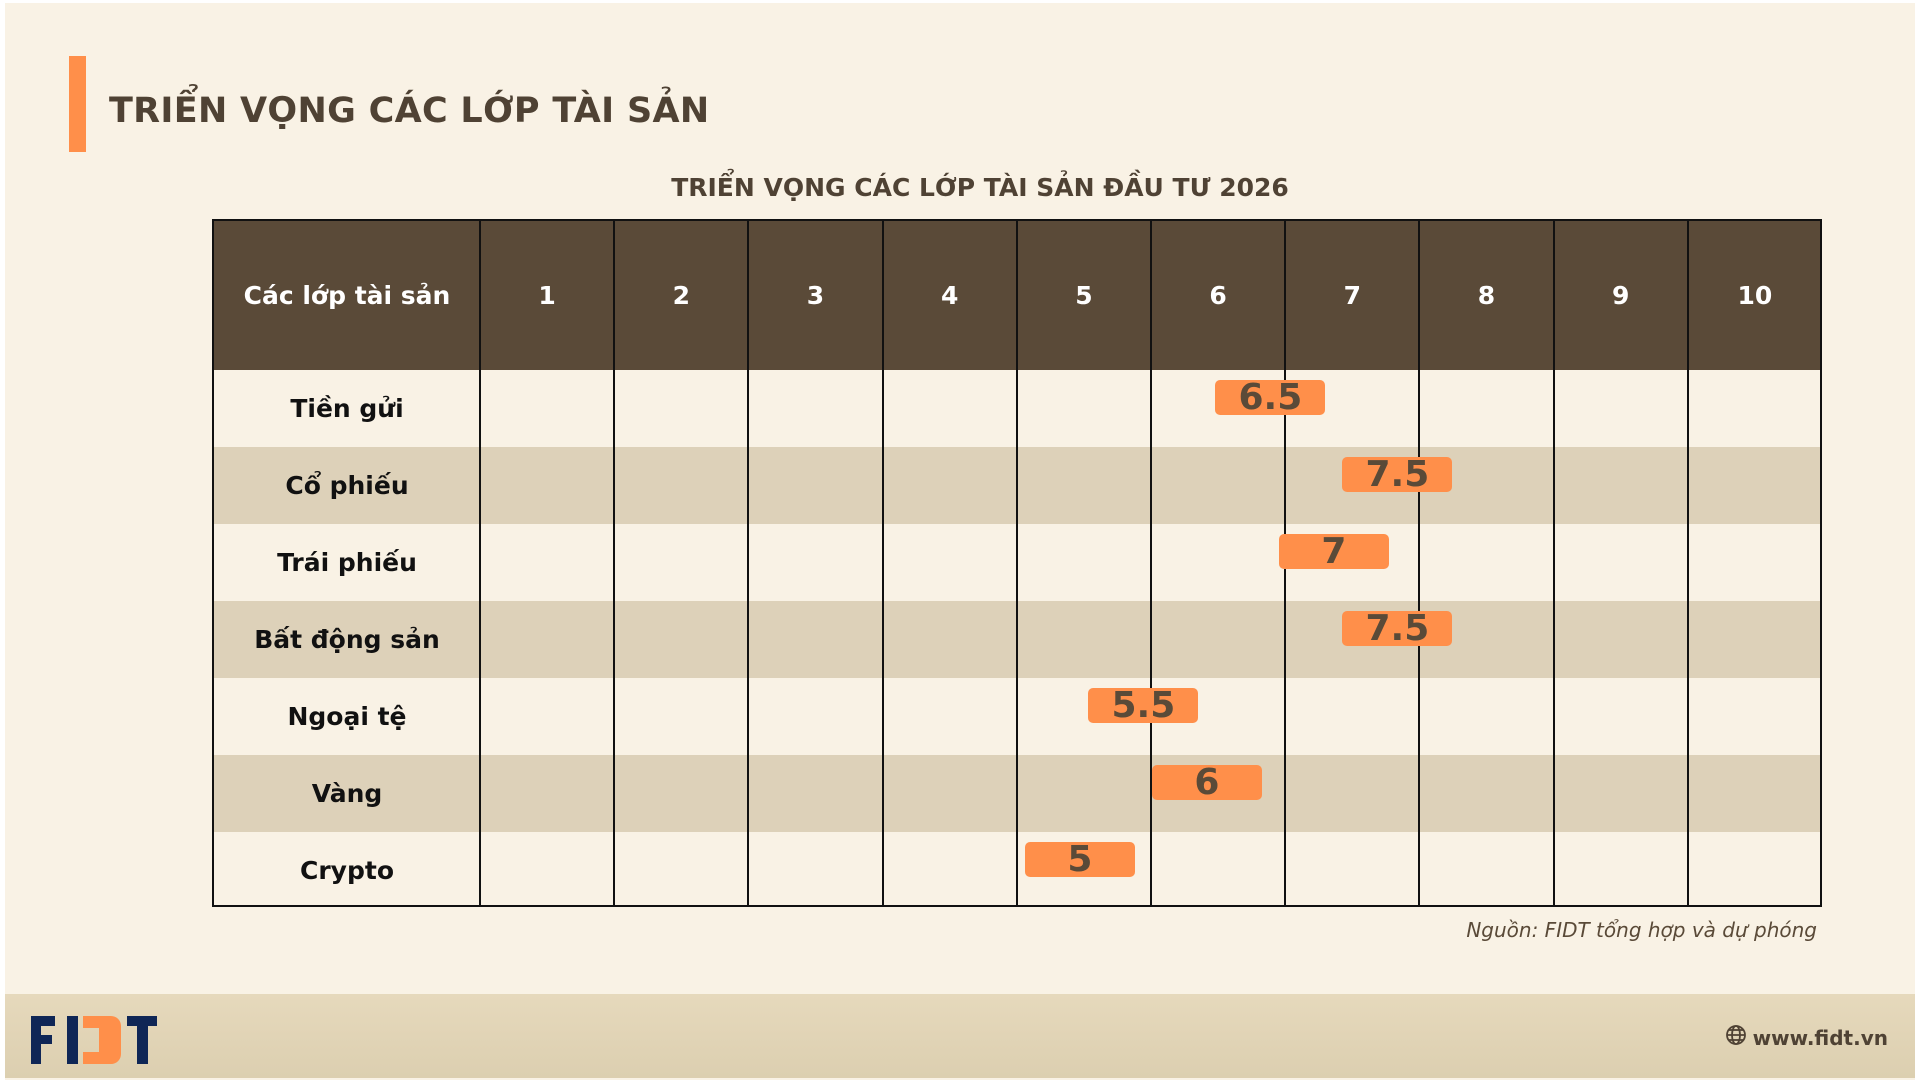 This screenshot has width=1920, height=1085. I want to click on header-score-4: 4, so click(949, 295).